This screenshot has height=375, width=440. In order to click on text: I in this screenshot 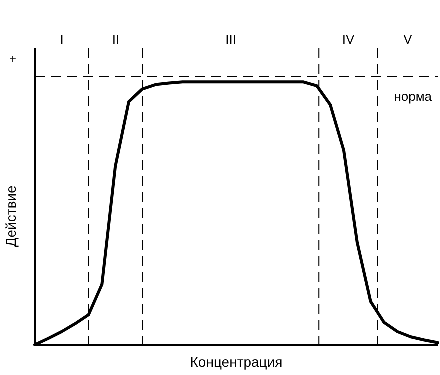, I will do `click(62, 39)`.